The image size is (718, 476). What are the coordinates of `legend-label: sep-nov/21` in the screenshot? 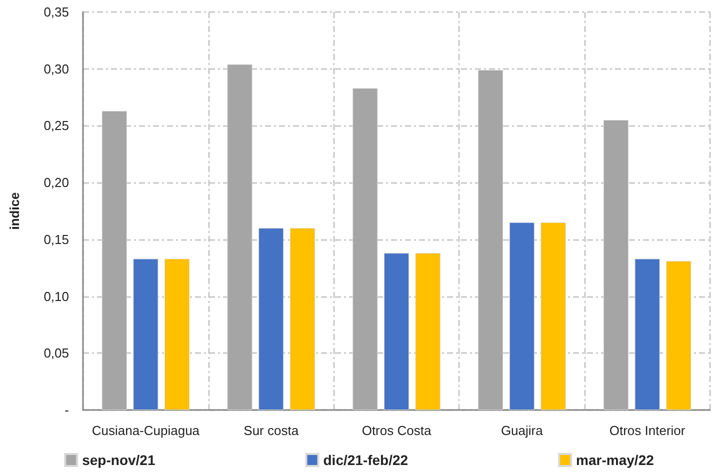 It's located at (119, 460).